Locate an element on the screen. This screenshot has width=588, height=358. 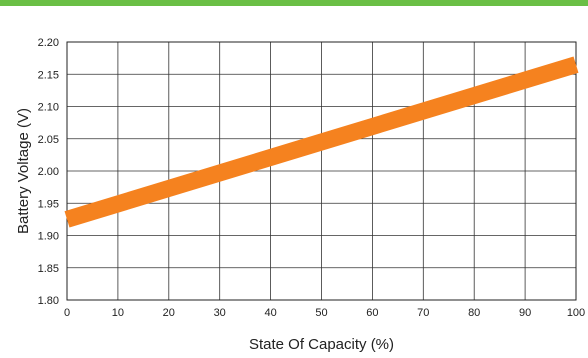
y-tick-label: 2.10 is located at coordinates (48, 108).